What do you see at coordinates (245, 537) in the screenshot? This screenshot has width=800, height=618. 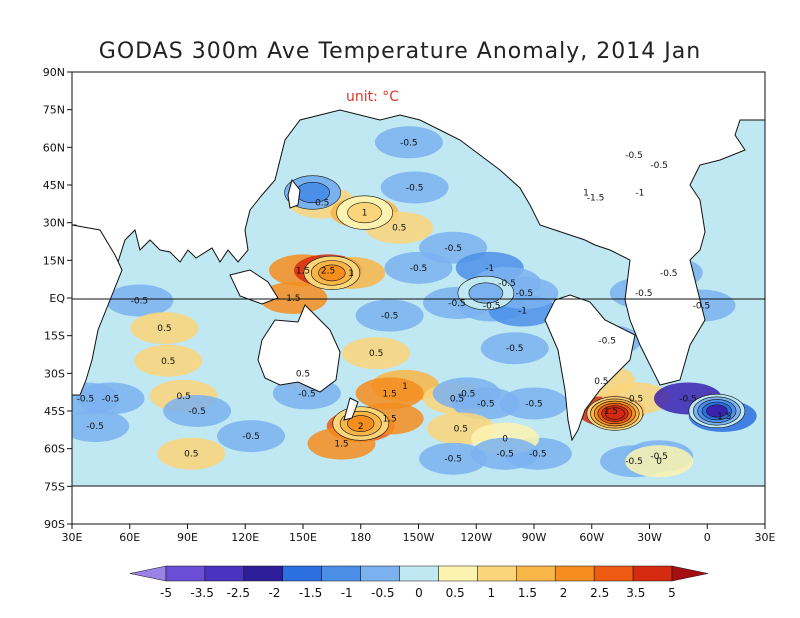 I see `x-tick-label: 120E` at bounding box center [245, 537].